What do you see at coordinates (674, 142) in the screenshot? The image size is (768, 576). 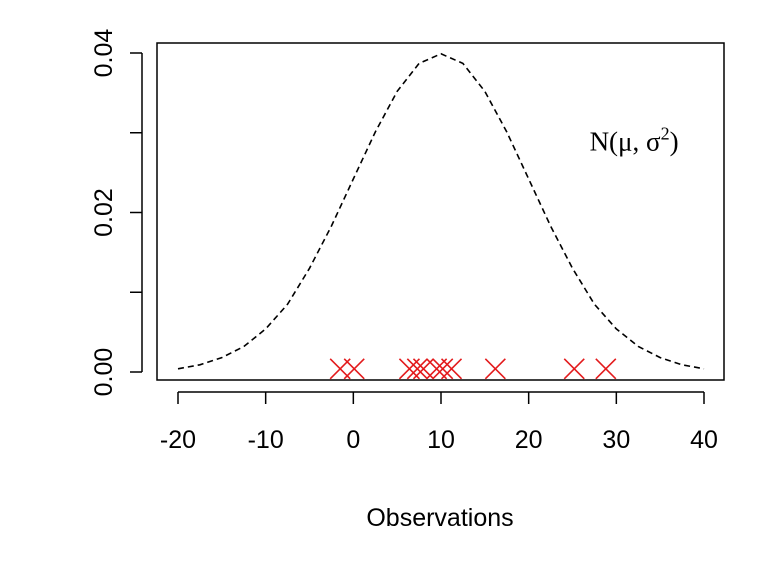 I see `annotation-end: )` at bounding box center [674, 142].